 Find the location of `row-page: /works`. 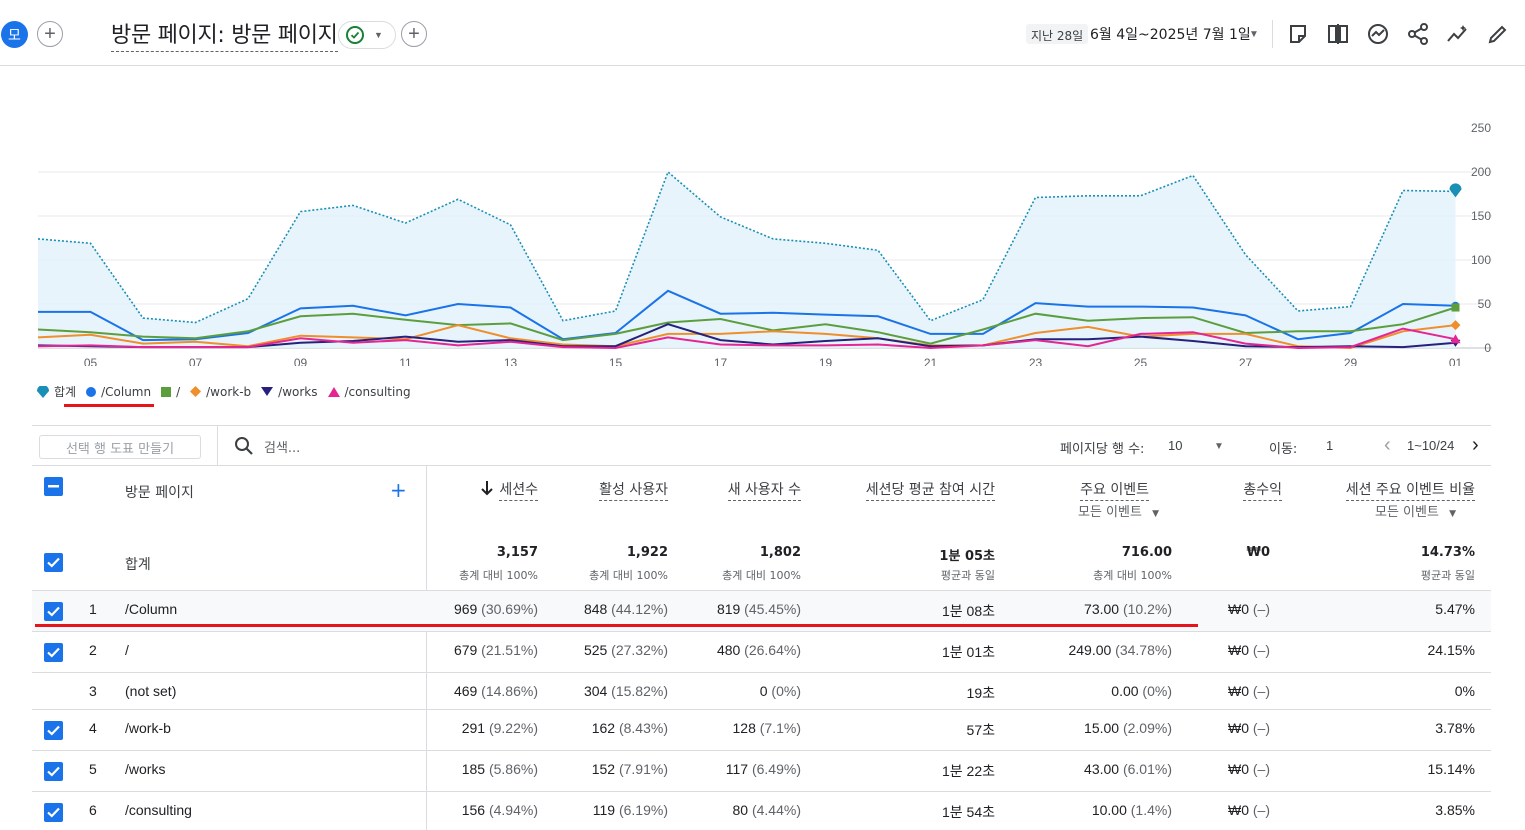

row-page: /works is located at coordinates (145, 769).